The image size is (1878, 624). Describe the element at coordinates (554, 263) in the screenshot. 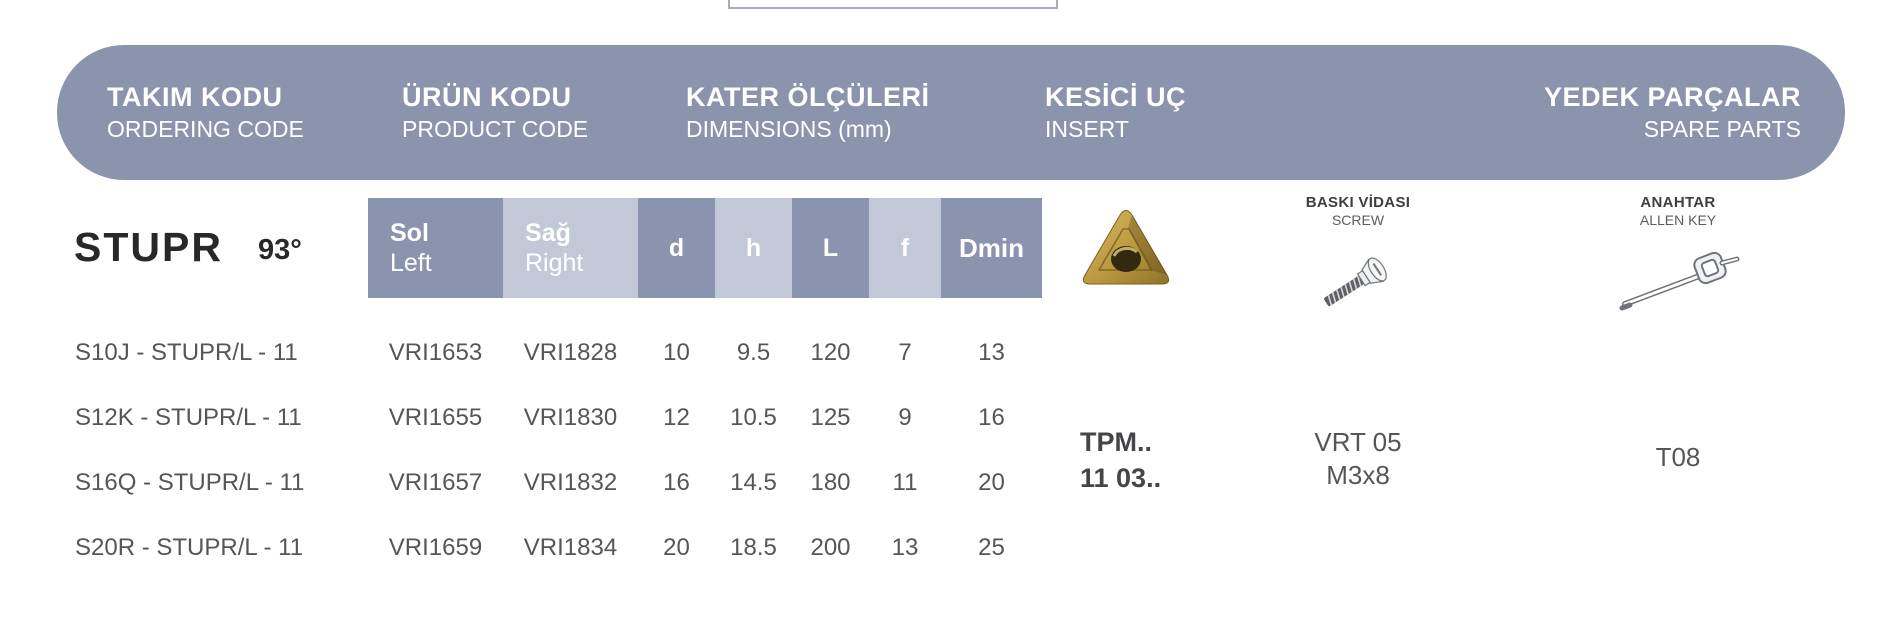

I see `column-right-subtitle: Right` at that location.